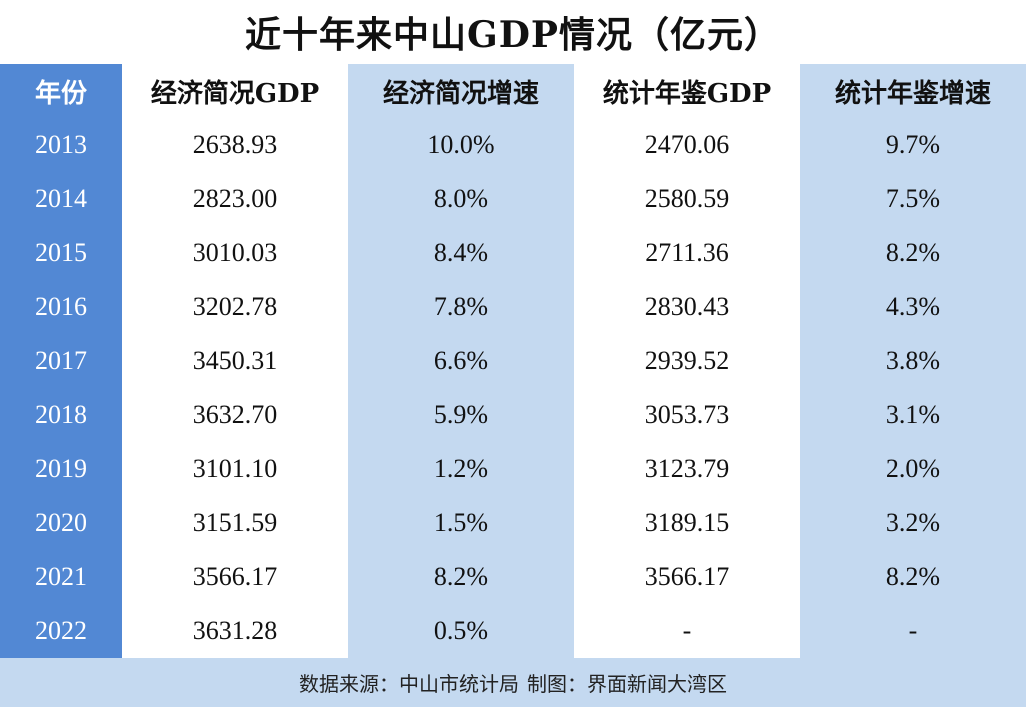 Image resolution: width=1026 pixels, height=707 pixels. I want to click on header-economic-gdp: 经济简况GDP, so click(235, 93).